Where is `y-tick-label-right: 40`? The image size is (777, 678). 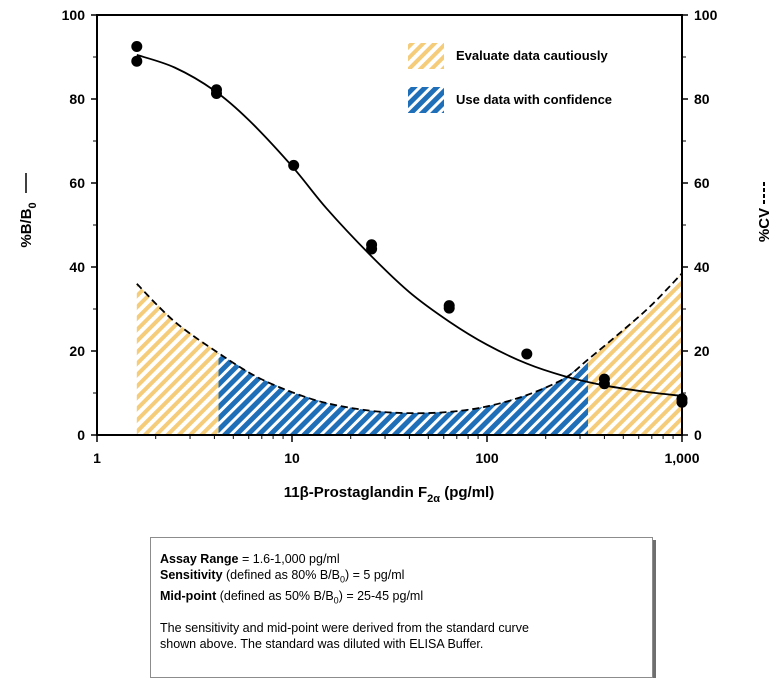
y-tick-label-right: 40 is located at coordinates (702, 267).